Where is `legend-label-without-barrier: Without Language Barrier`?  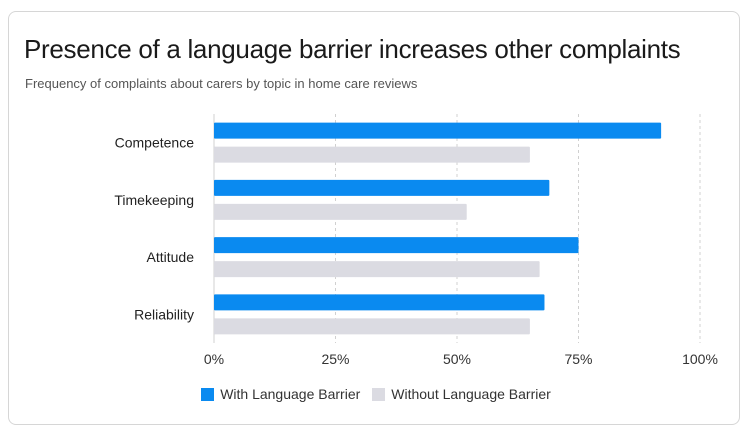 legend-label-without-barrier: Without Language Barrier is located at coordinates (471, 394).